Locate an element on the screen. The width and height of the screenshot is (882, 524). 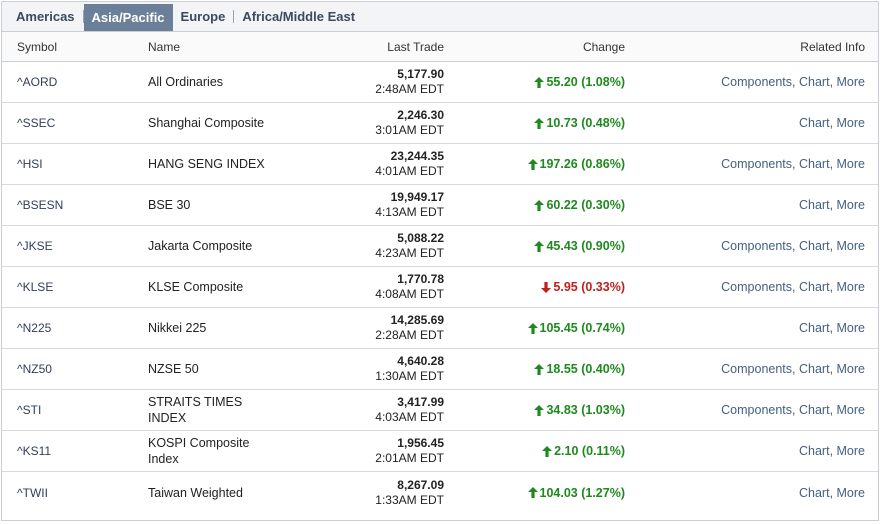
change-value: 10.73 (0.48%) is located at coordinates (579, 123).